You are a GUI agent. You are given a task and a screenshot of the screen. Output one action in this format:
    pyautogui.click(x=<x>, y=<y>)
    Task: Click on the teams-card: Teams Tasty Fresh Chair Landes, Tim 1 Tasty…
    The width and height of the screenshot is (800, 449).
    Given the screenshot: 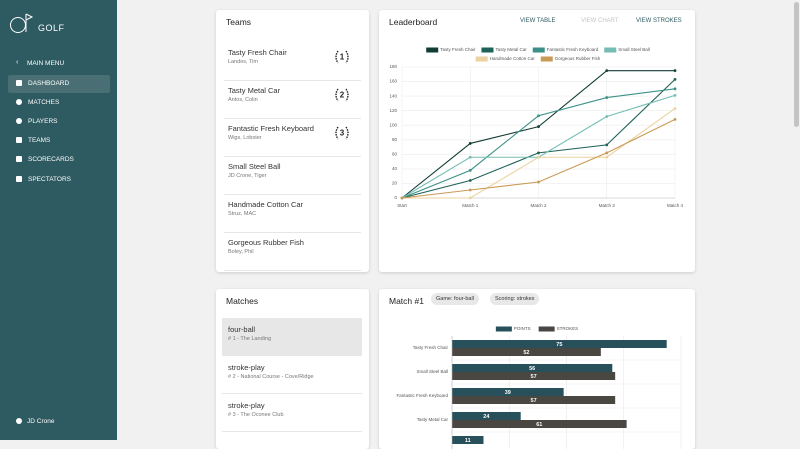 What is the action you would take?
    pyautogui.click(x=292, y=141)
    